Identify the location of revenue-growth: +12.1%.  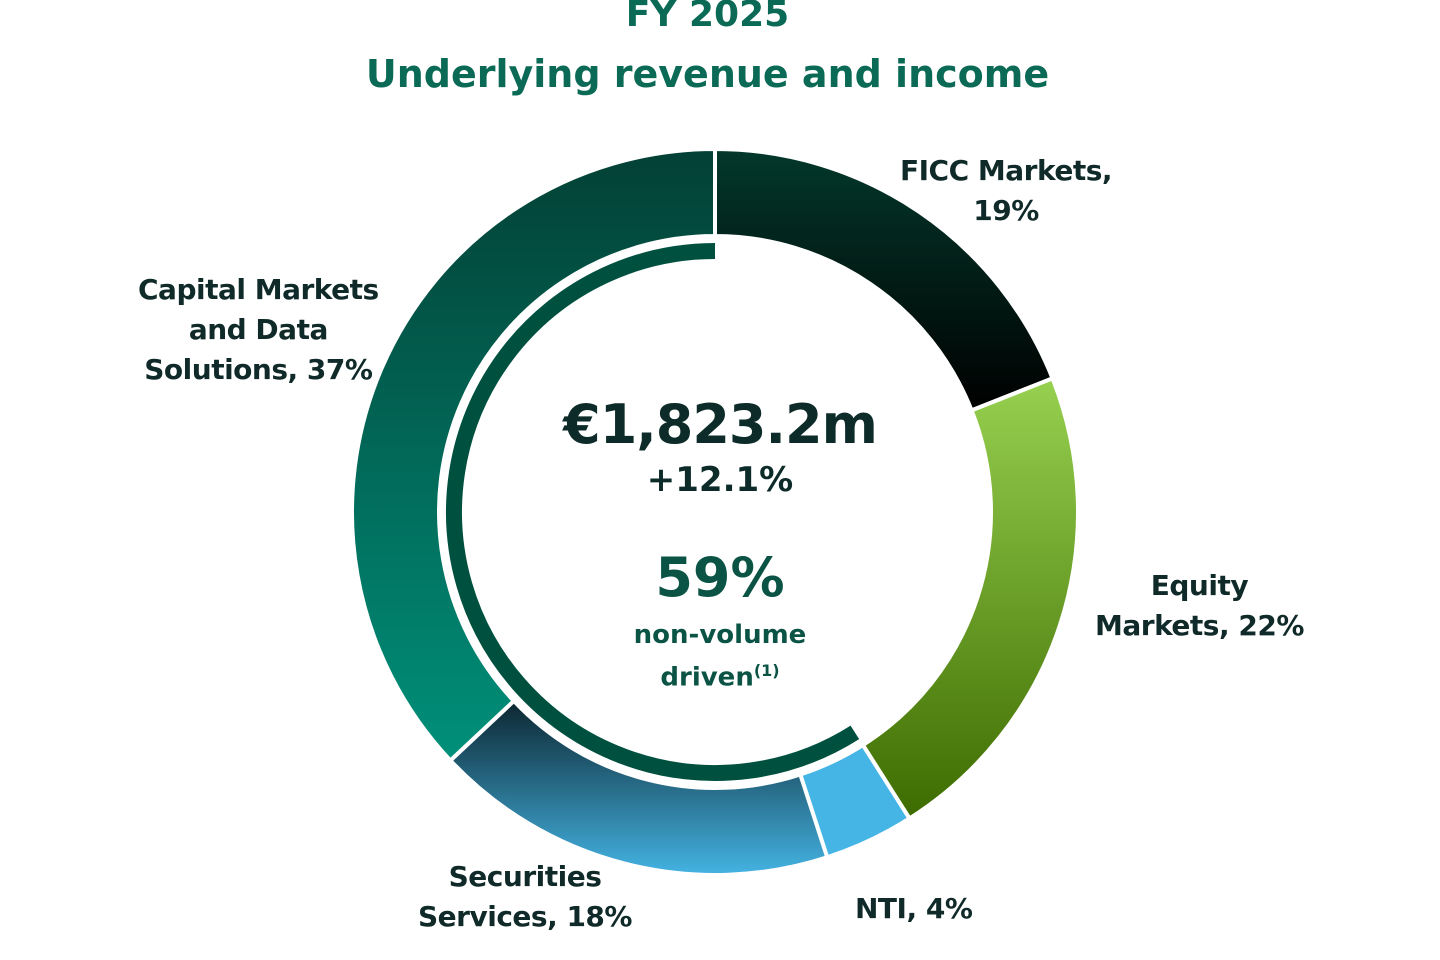
(720, 480).